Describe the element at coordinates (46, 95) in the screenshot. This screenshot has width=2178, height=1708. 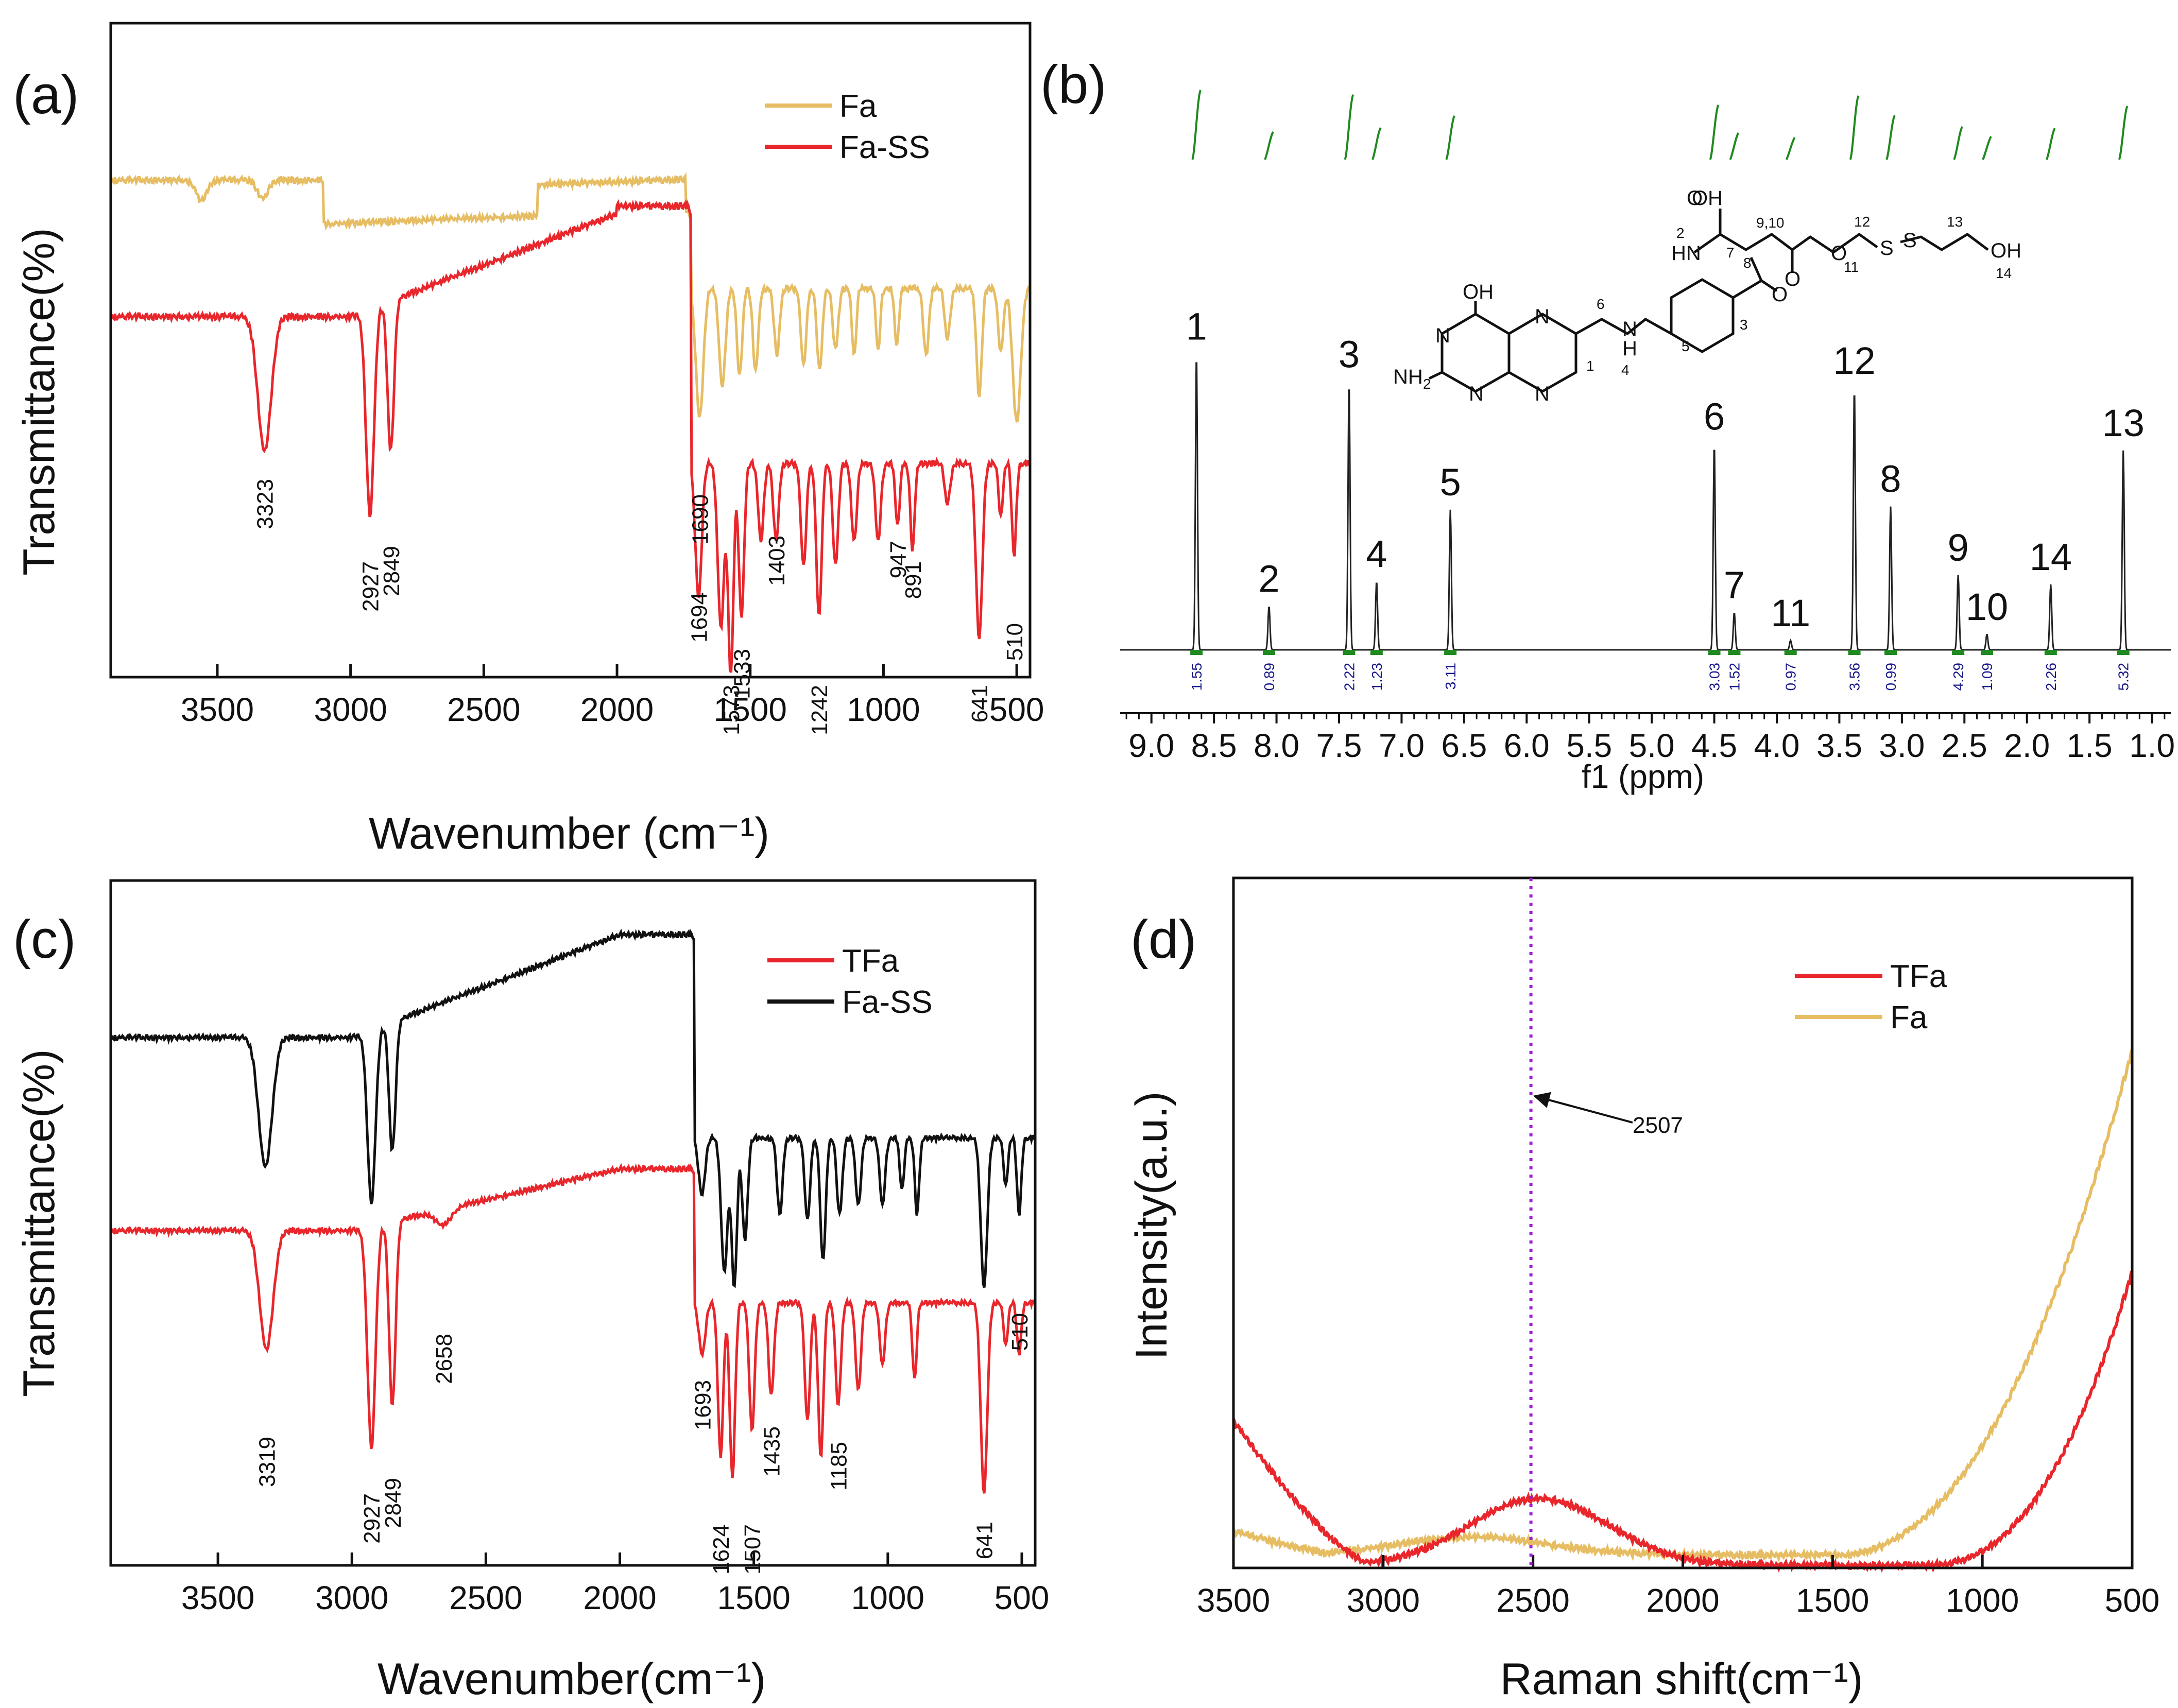
I see `panel-a-label: (a)` at that location.